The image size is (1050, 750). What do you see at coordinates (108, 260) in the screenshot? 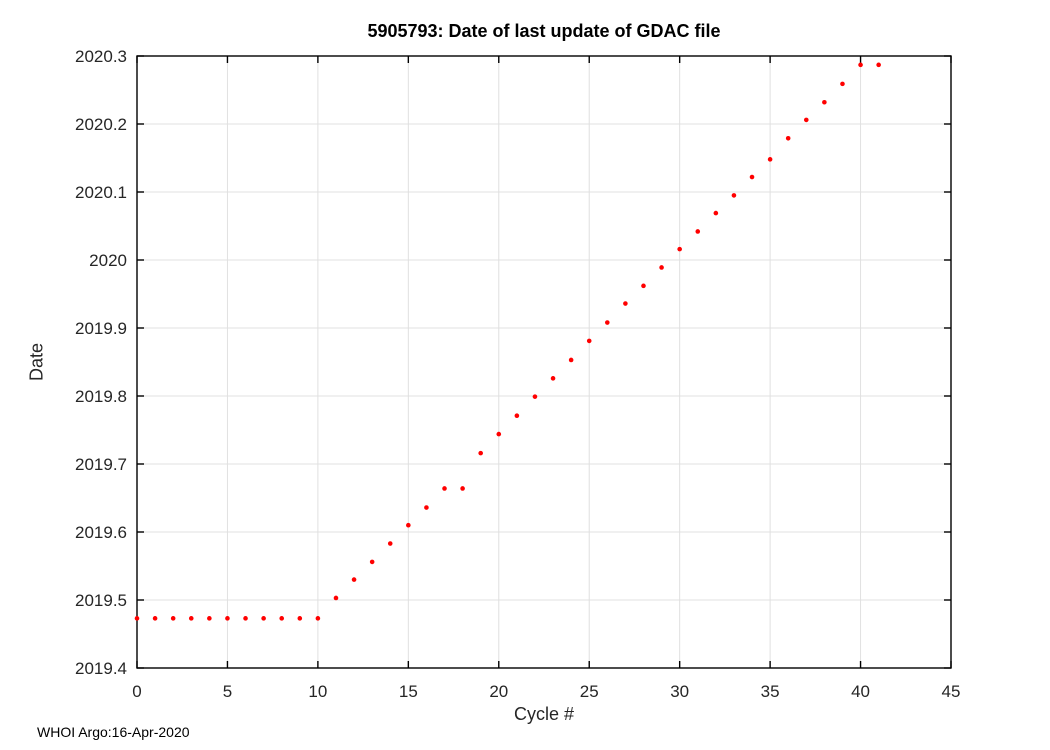
I see `y-tick-label: 2020` at bounding box center [108, 260].